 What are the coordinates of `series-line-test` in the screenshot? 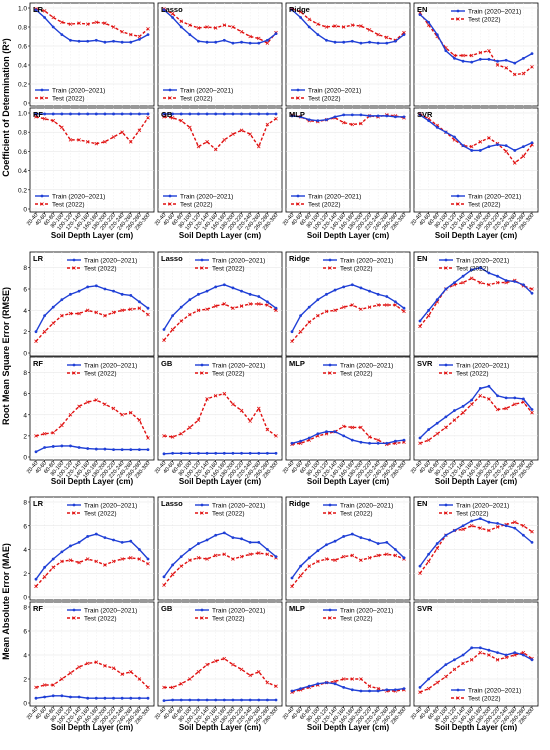 It's located at (220, 26).